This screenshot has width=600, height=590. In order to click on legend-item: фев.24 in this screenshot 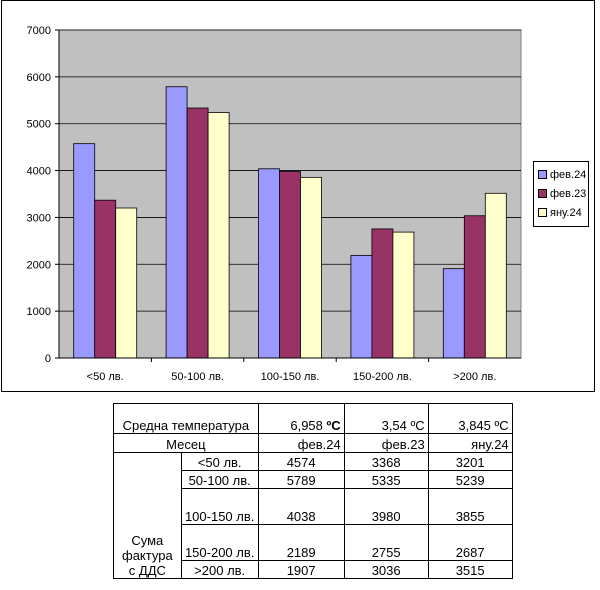, I will do `click(562, 175)`.